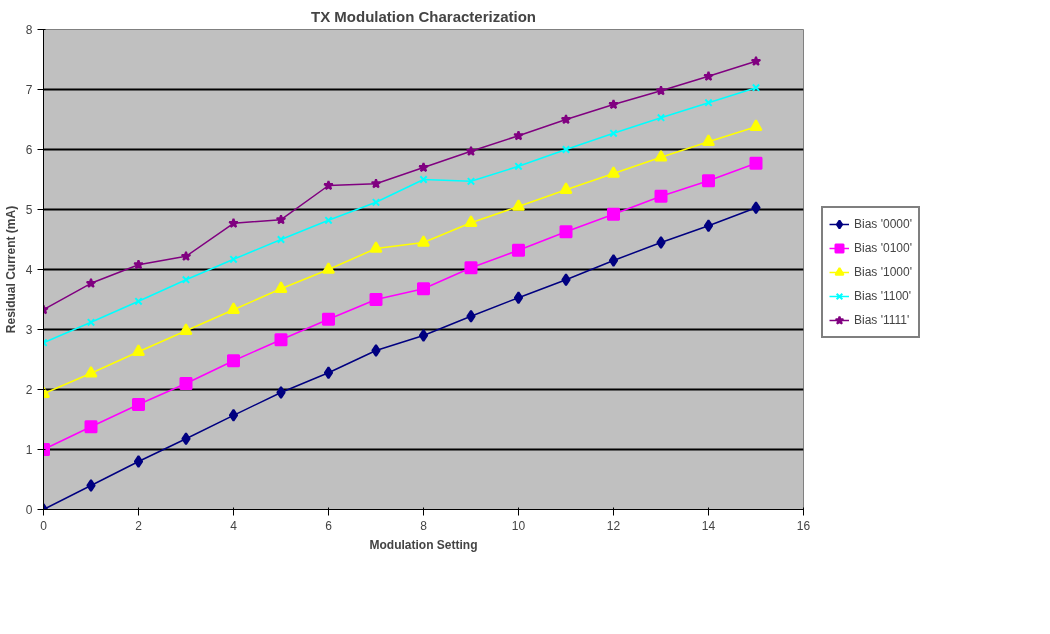  I want to click on y-tick-label: 6, so click(29, 150).